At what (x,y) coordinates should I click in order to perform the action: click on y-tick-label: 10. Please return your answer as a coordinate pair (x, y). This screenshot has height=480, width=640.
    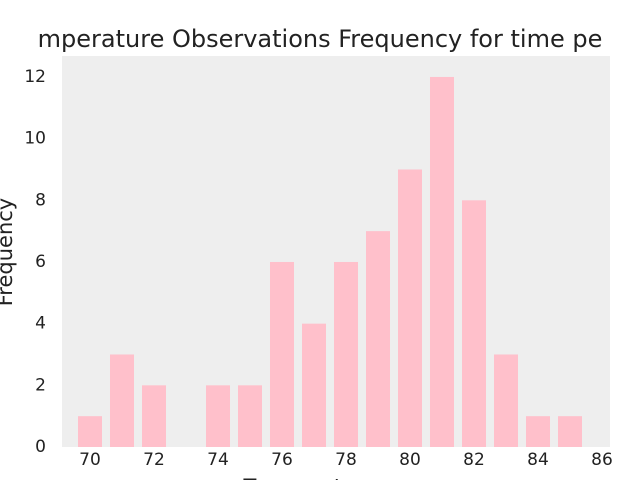
    Looking at the image, I should click on (35, 139).